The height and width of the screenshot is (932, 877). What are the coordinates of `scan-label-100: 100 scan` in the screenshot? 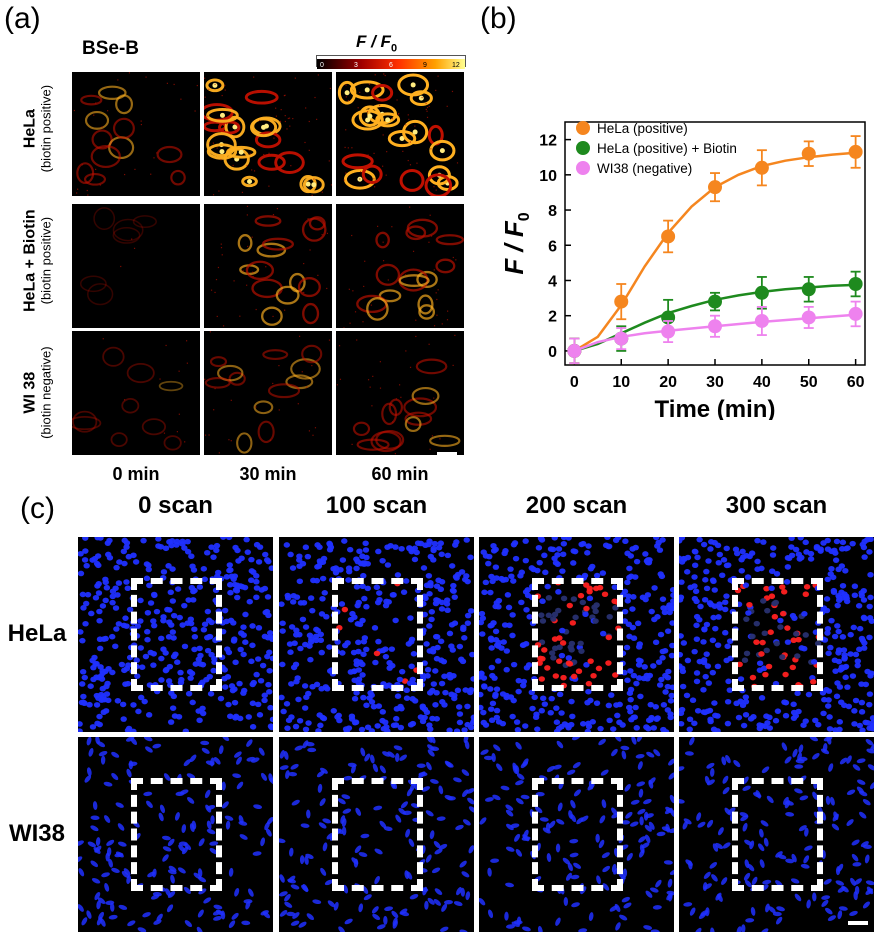 It's located at (376, 505).